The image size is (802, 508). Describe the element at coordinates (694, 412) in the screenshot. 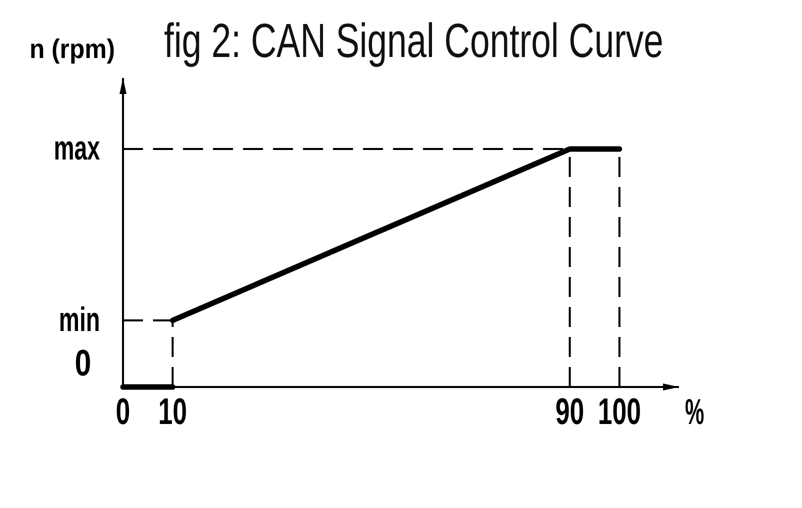

I see `x-axis-title: %` at that location.